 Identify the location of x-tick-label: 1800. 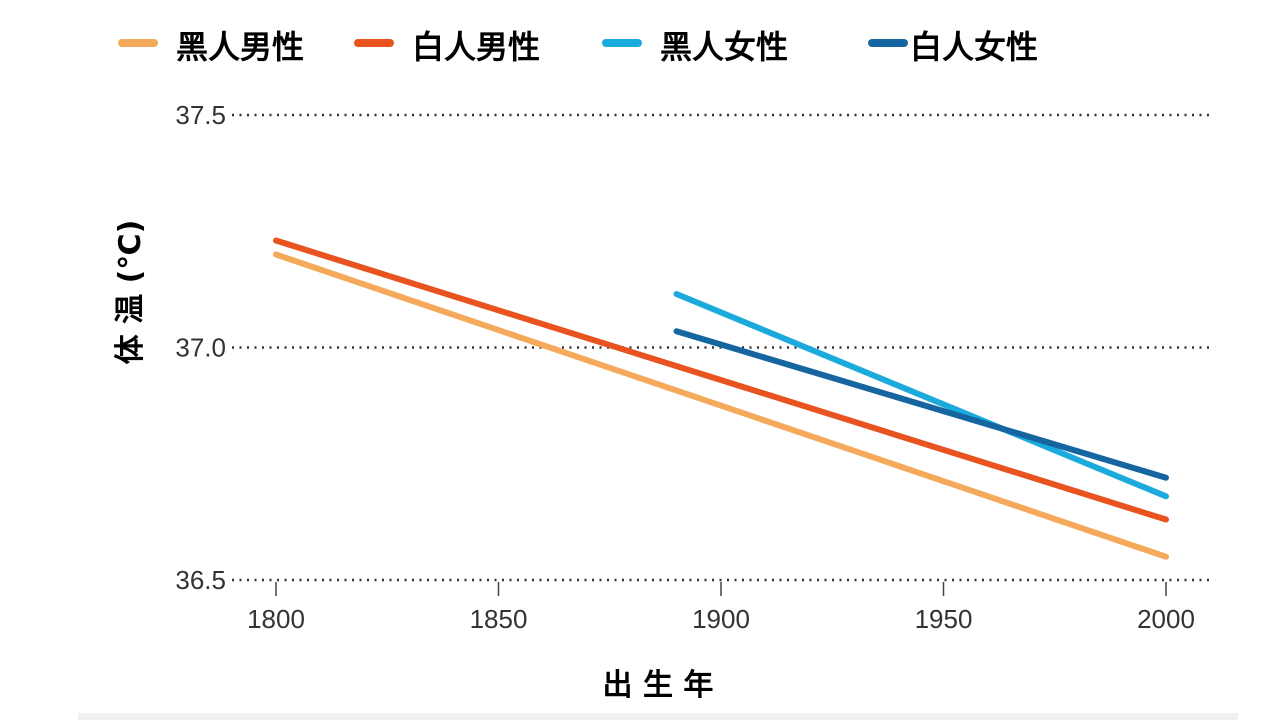
(276, 619).